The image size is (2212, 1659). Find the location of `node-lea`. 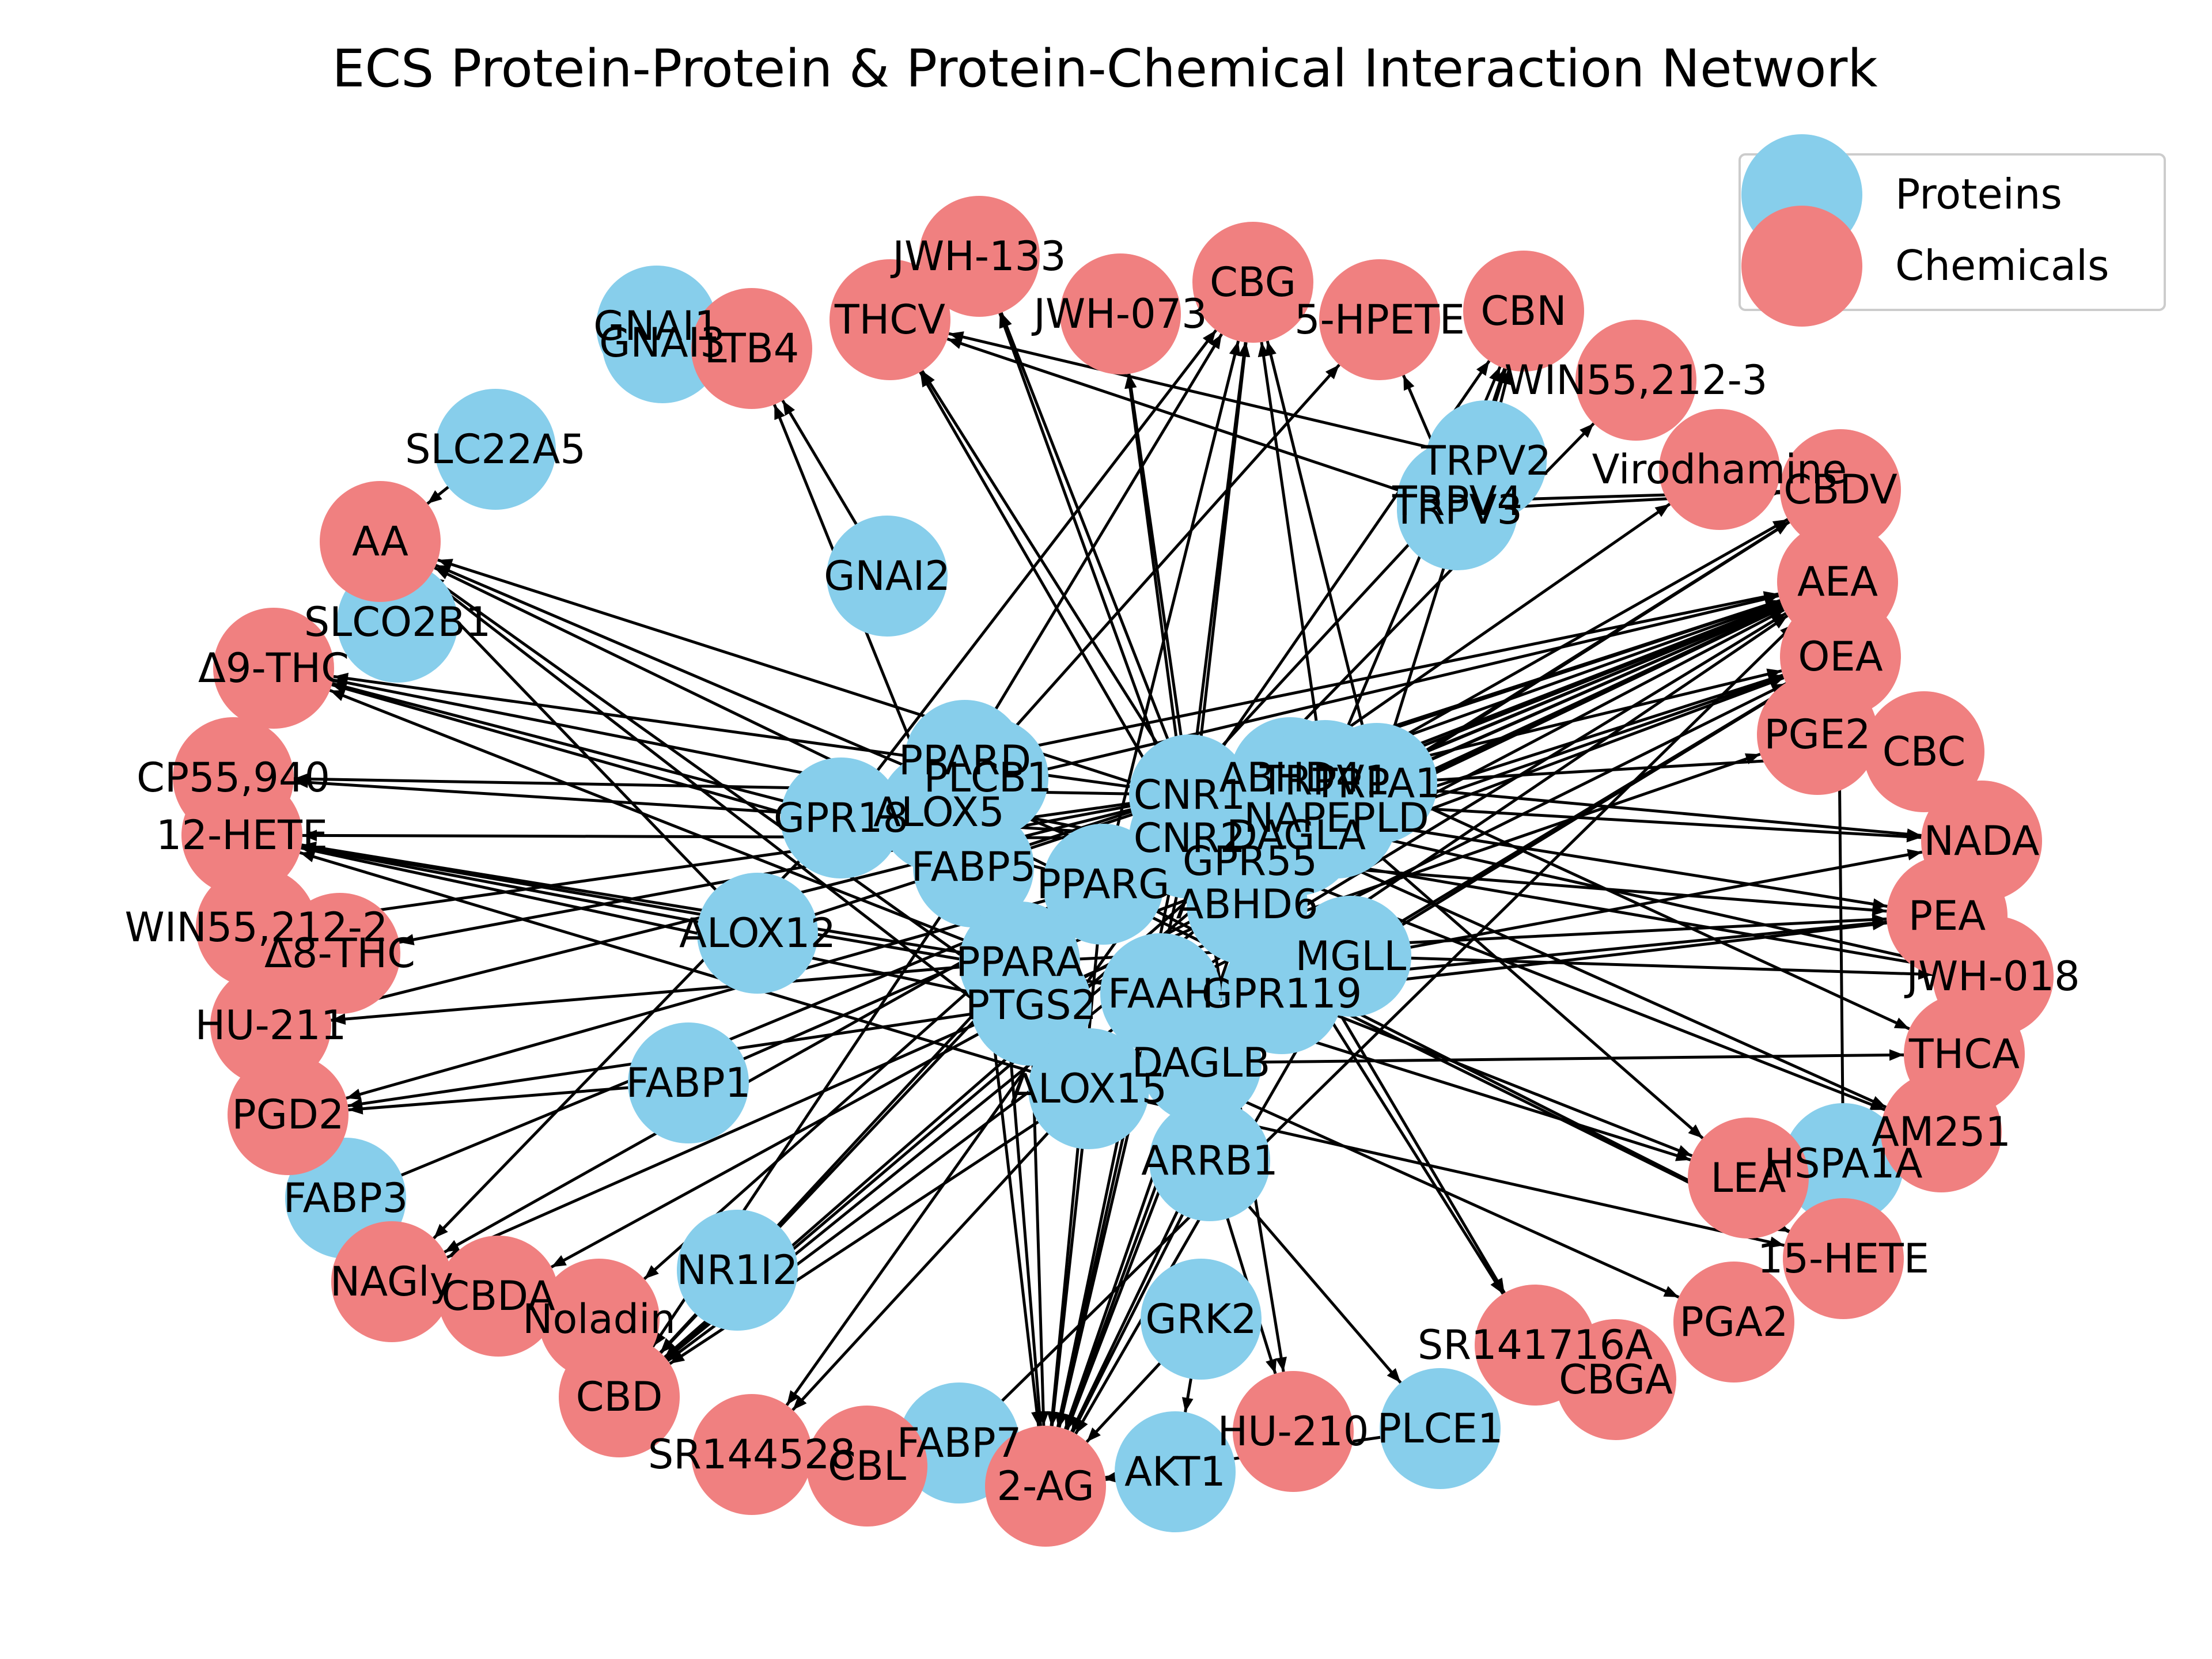

node-lea is located at coordinates (1748, 1178).